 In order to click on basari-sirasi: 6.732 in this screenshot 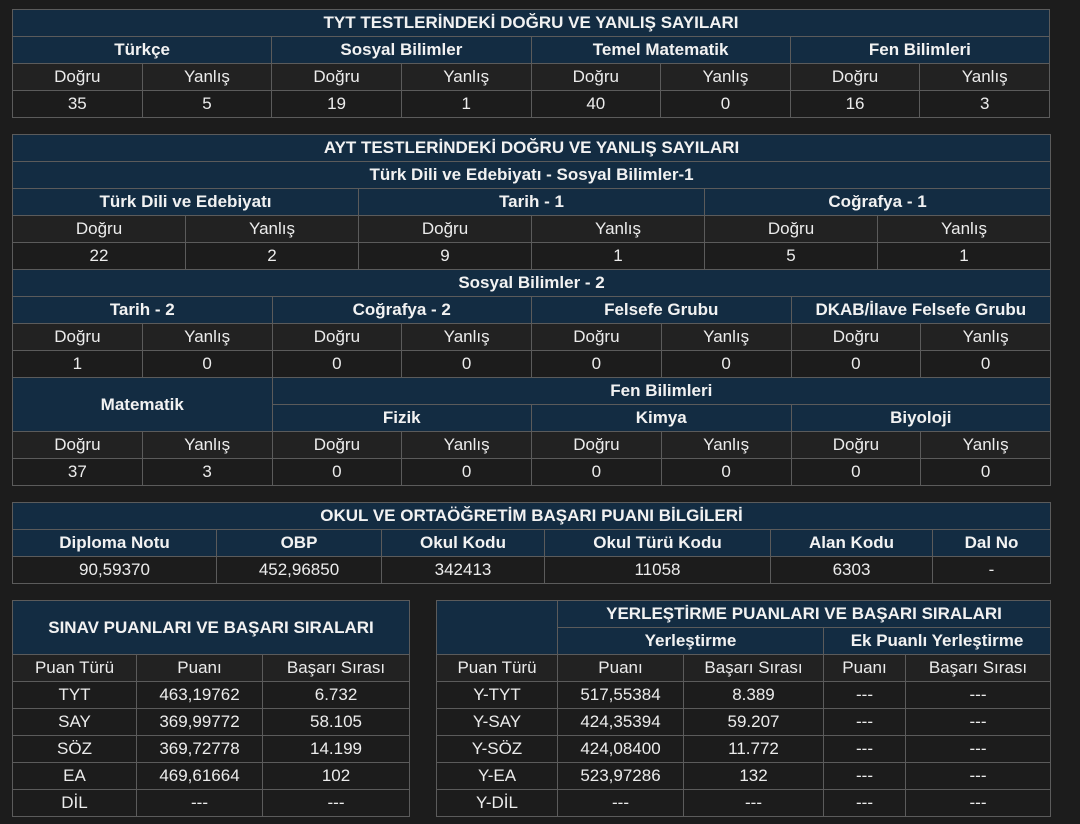, I will do `click(336, 695)`.